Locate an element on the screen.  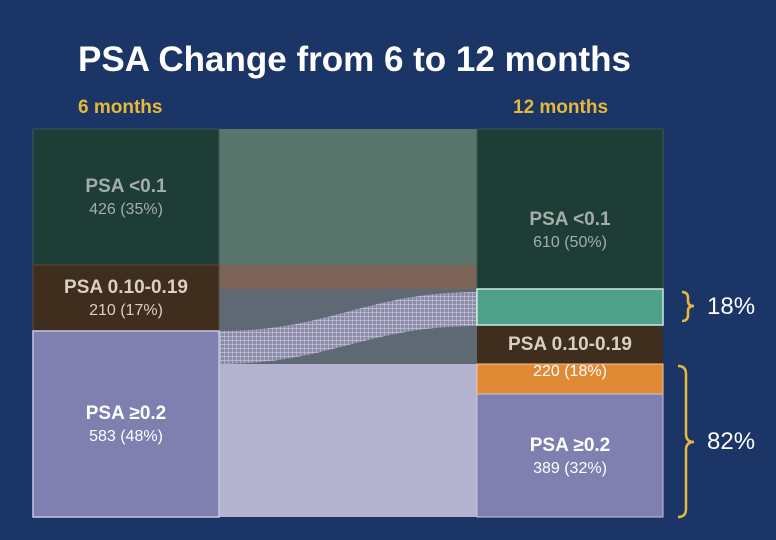
bracket-82-percent is located at coordinates (686, 441).